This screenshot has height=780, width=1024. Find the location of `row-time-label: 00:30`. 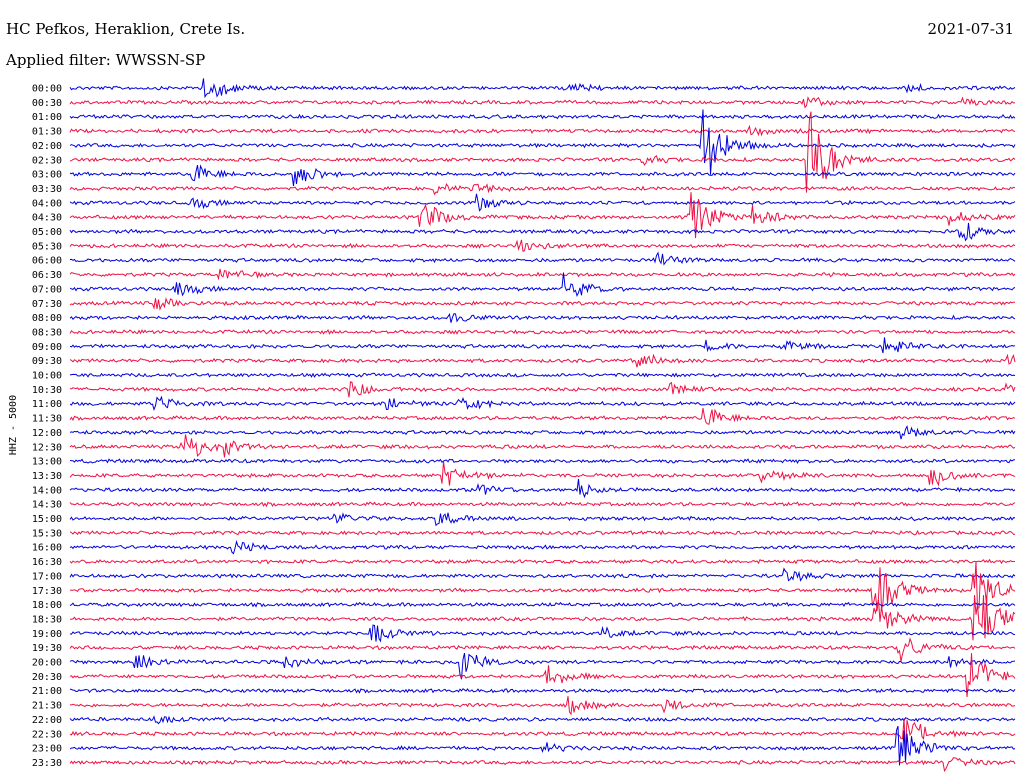

row-time-label: 00:30 is located at coordinates (47, 103).